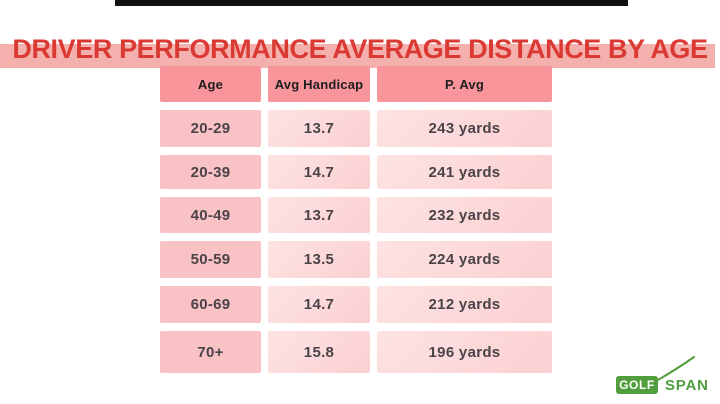 The image size is (720, 404). What do you see at coordinates (676, 368) in the screenshot?
I see `golf-swing-swoosh-icon` at bounding box center [676, 368].